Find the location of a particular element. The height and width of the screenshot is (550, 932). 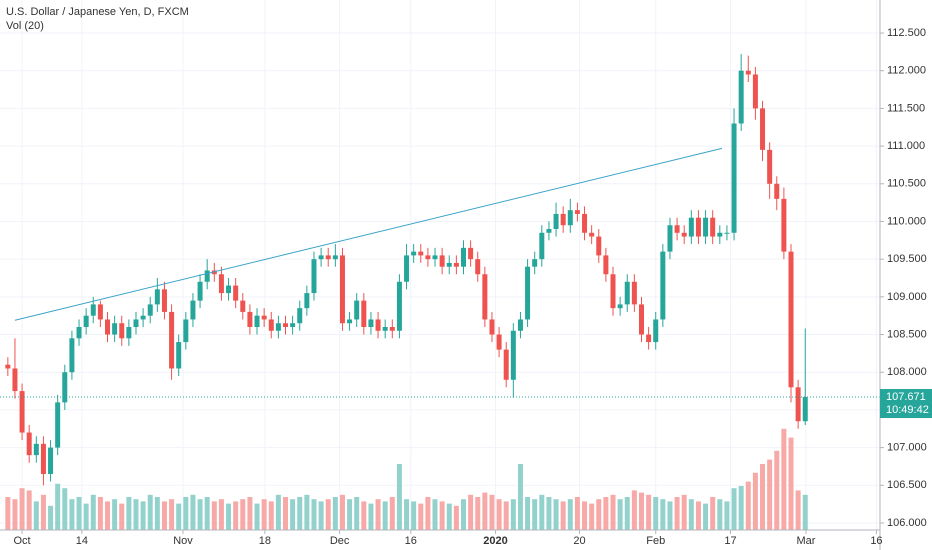

x-tick-label: 16 is located at coordinates (411, 541).